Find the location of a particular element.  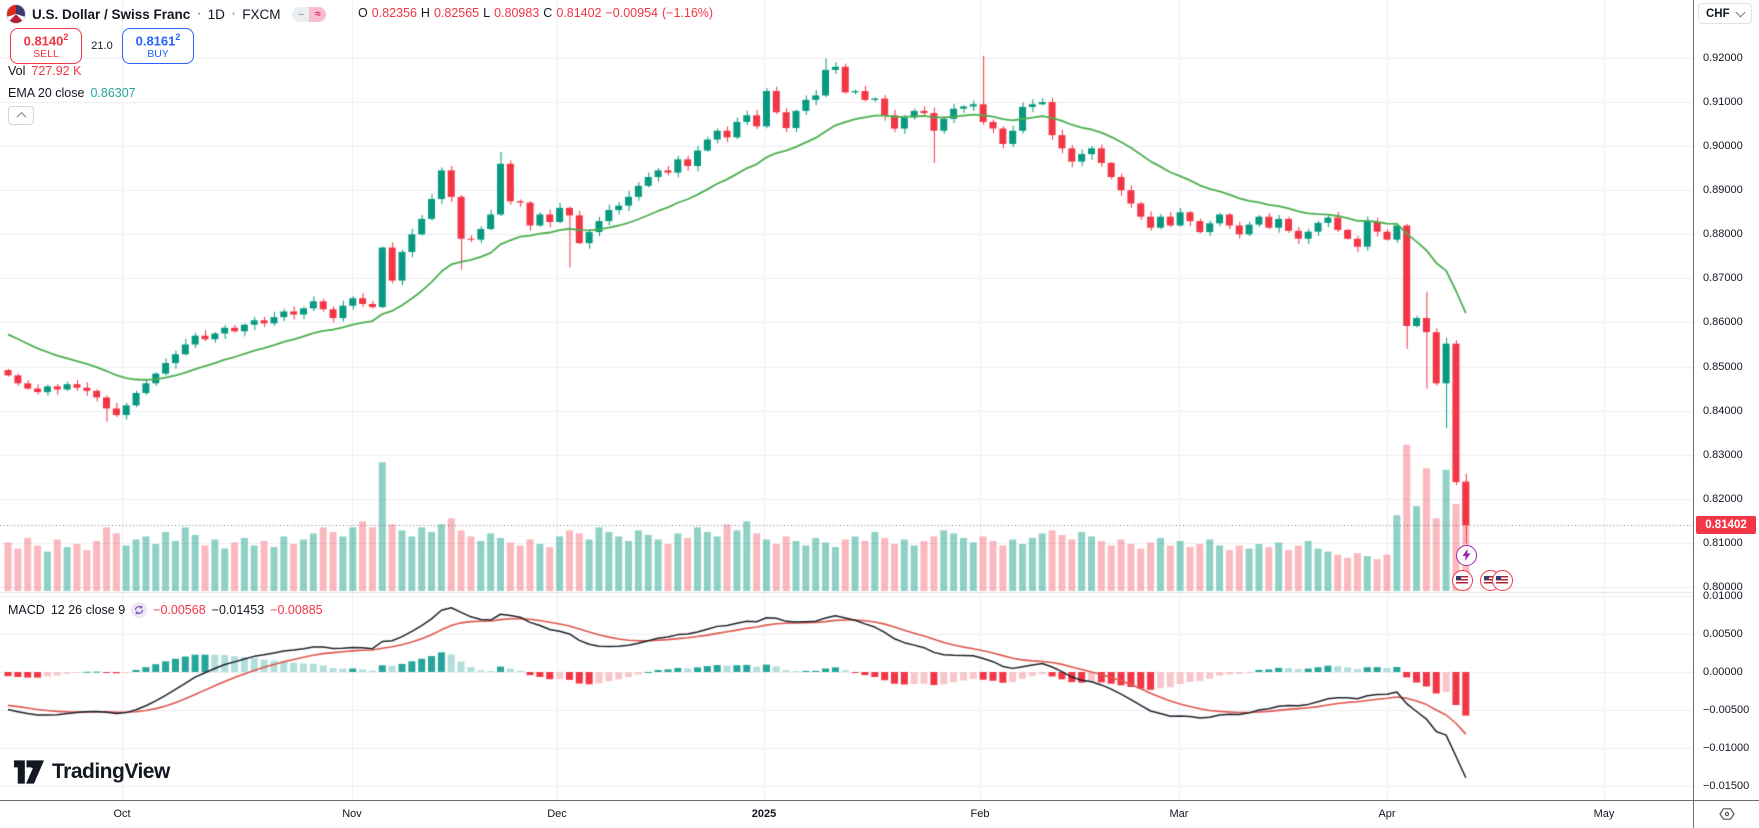

macd-axis-label: −0.01000 is located at coordinates (1726, 748).